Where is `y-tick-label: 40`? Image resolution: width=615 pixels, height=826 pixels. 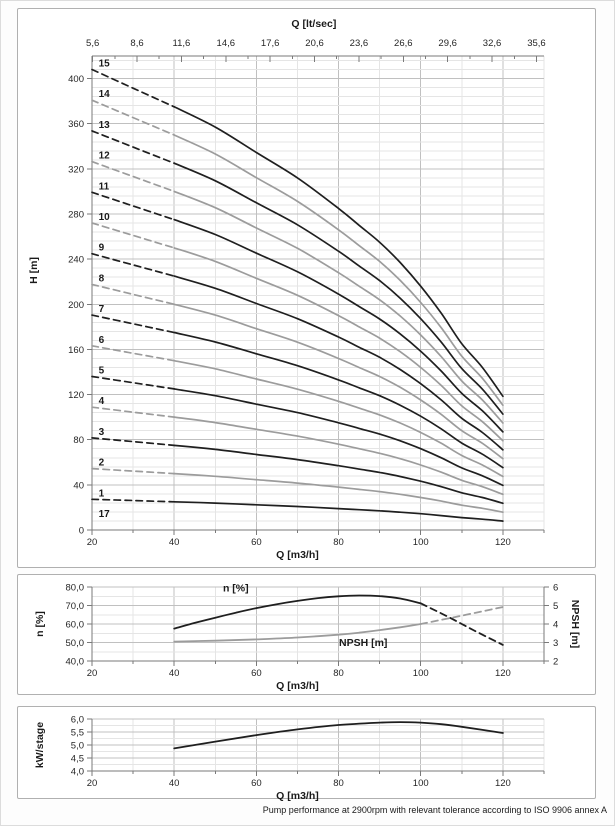
y-tick-label: 40 is located at coordinates (78, 485).